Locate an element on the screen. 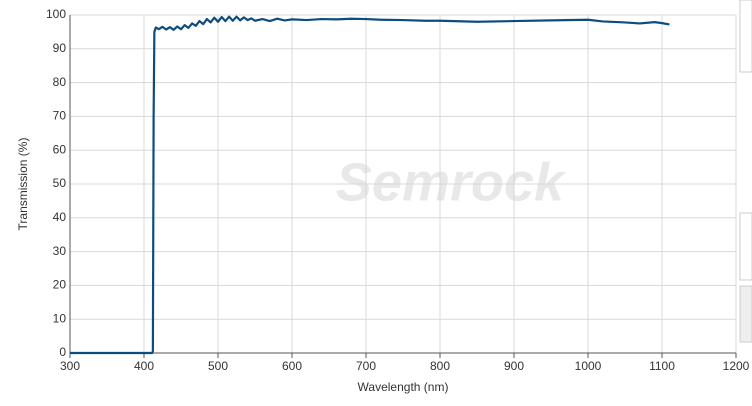  y-tick-label: 80 is located at coordinates (60, 82).